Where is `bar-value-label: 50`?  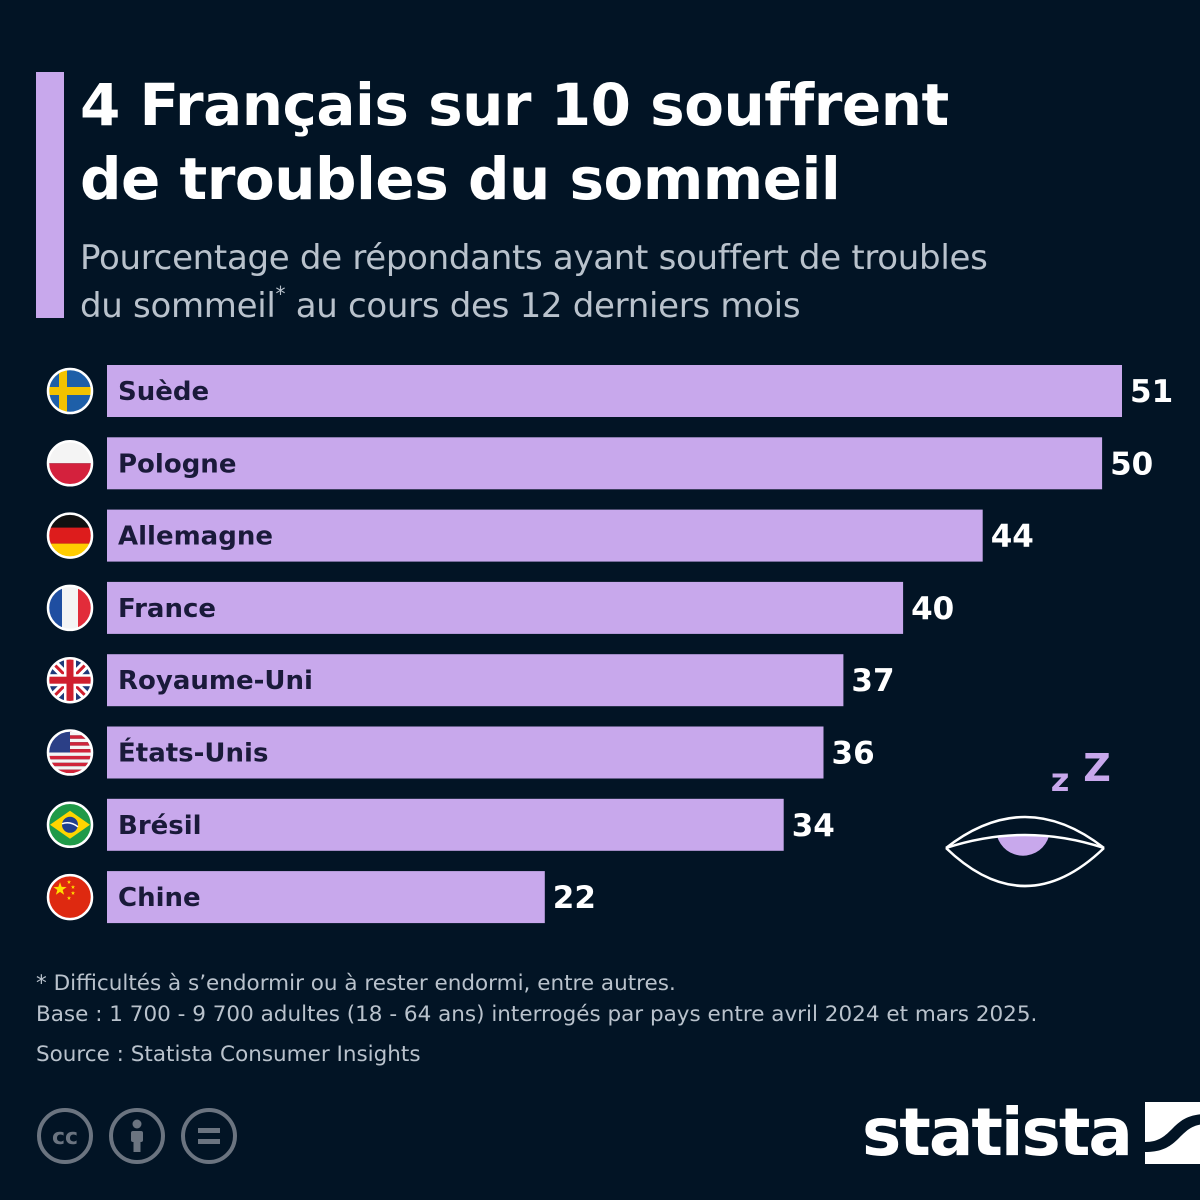
bar-value-label: 50 is located at coordinates (1131, 464).